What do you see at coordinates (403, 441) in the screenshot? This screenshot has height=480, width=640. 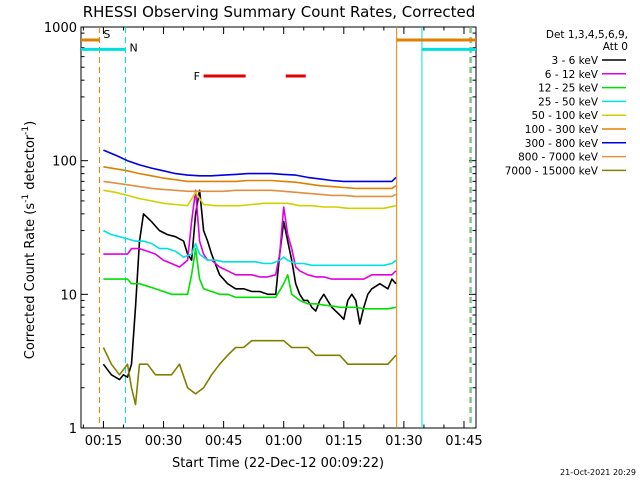 I see `x-tick-label: 01:30` at bounding box center [403, 441].